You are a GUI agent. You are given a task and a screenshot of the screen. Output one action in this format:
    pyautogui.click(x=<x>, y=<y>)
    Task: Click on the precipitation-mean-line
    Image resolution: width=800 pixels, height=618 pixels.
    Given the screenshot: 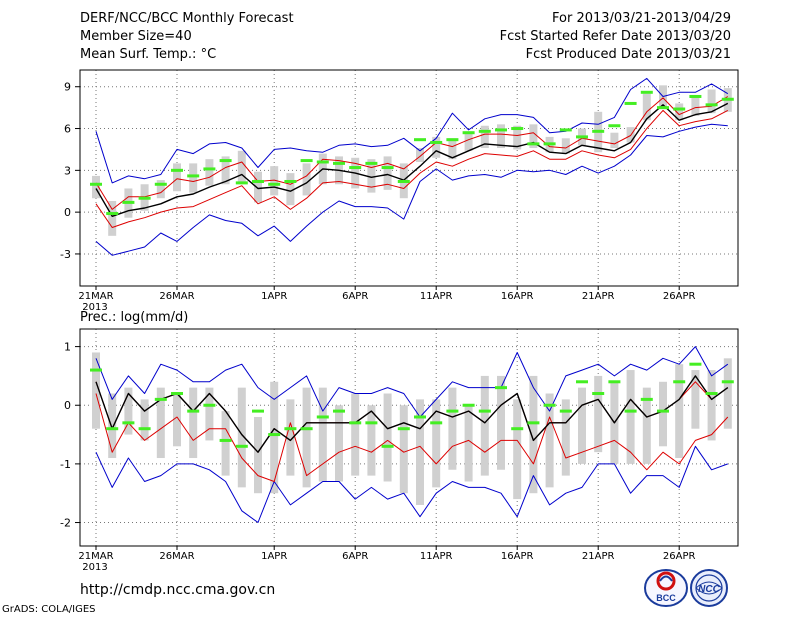 What is the action you would take?
    pyautogui.click(x=412, y=414)
    